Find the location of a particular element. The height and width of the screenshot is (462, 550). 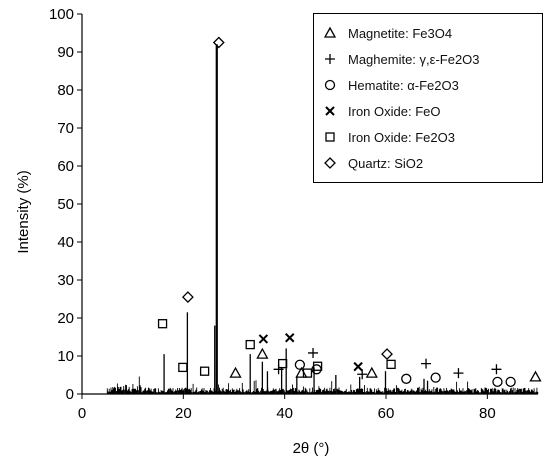

legend-label: Iron Oxide: Fe2O3 is located at coordinates (401, 137).